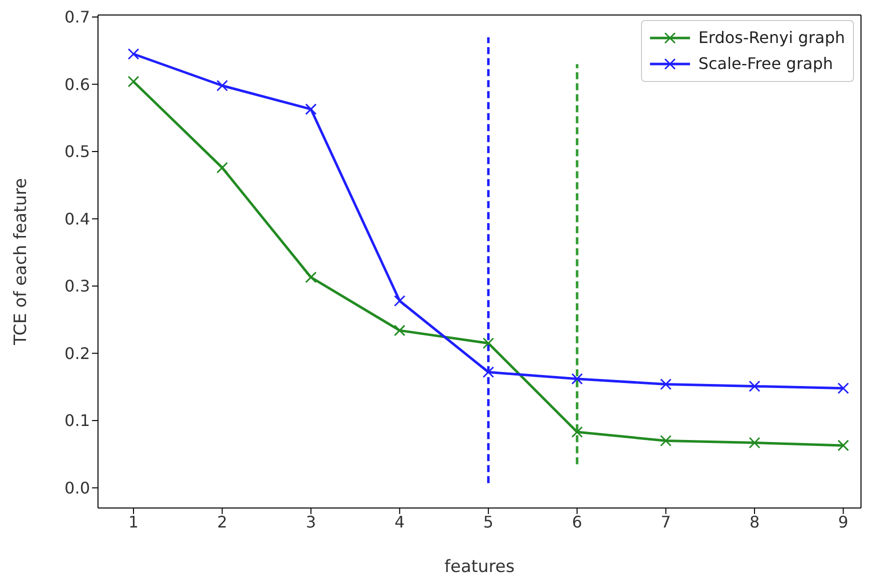 This screenshot has height=585, width=872. What do you see at coordinates (479, 567) in the screenshot?
I see `x-axis-title: features` at bounding box center [479, 567].